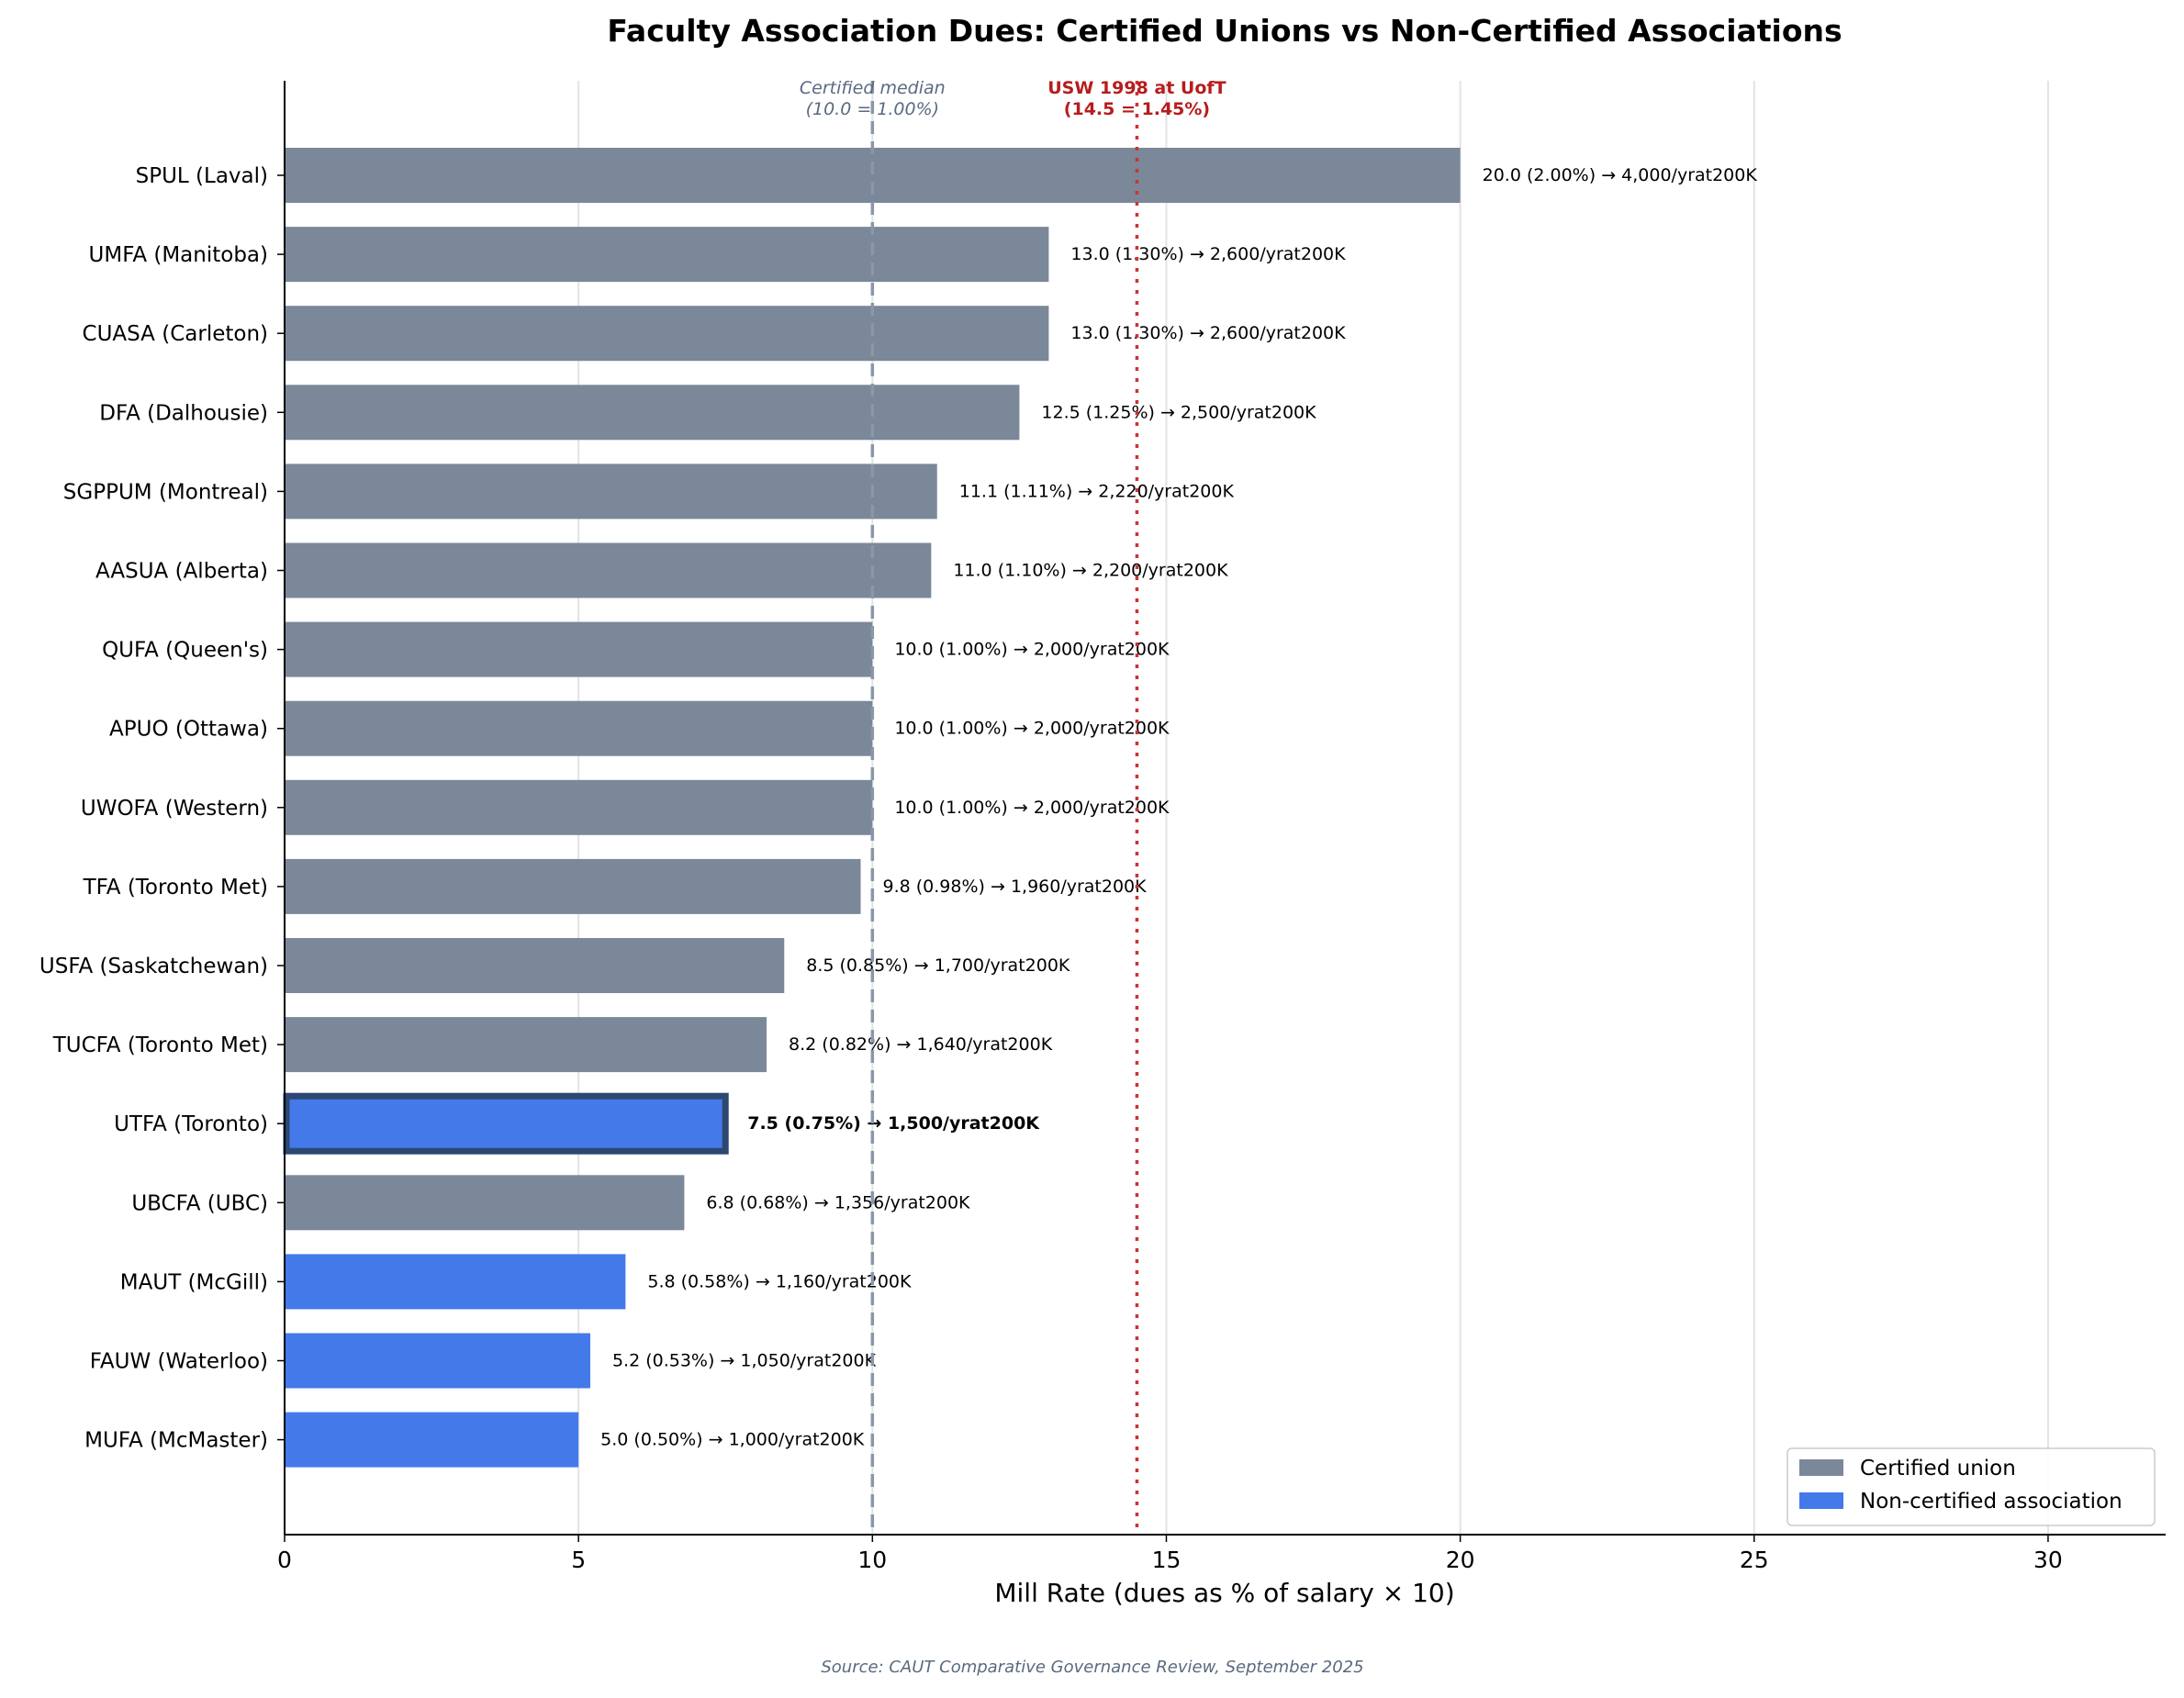  What do you see at coordinates (175, 887) in the screenshot?
I see `y-tick-label: TFA (Toronto Met)` at bounding box center [175, 887].